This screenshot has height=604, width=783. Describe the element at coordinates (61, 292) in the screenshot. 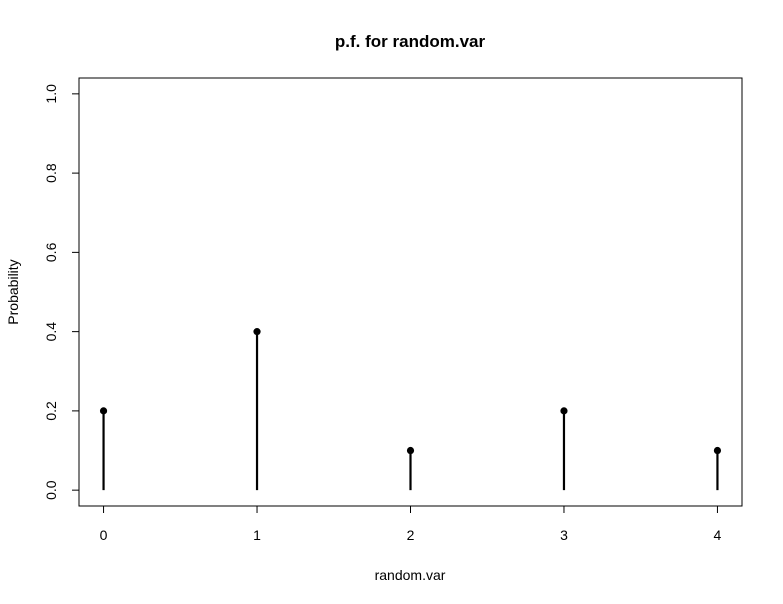

I see `y-axis: 0.0 0.2 0.4 0.6 0.8 1.0` at that location.